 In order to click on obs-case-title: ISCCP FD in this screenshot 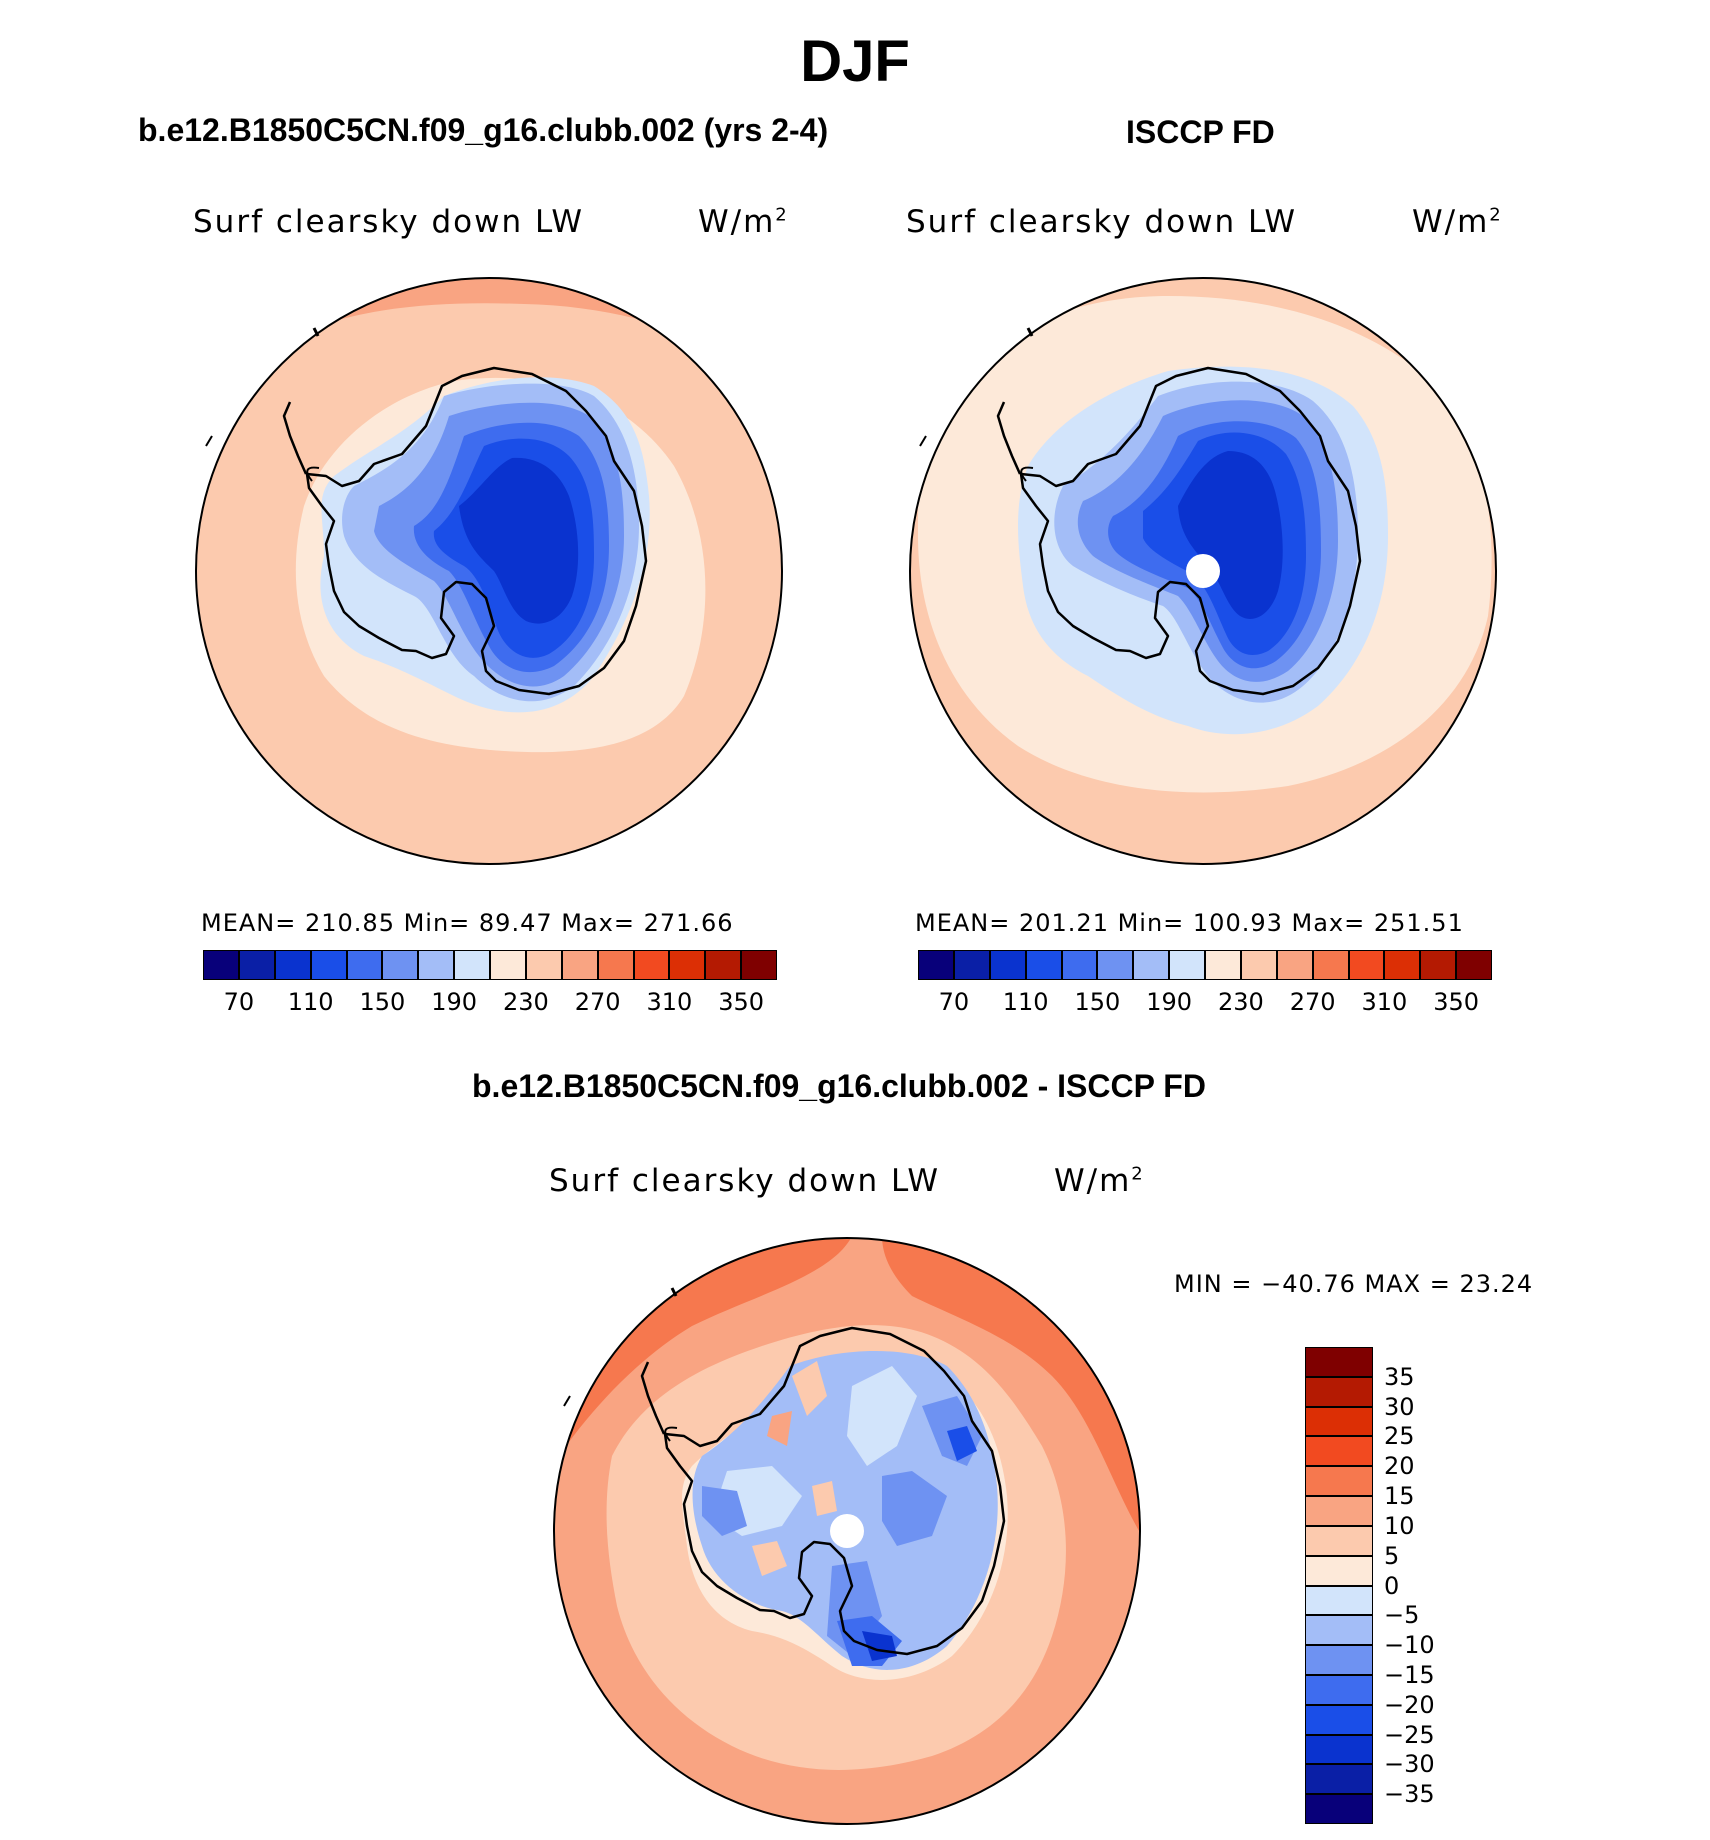, I will do `click(1200, 132)`.